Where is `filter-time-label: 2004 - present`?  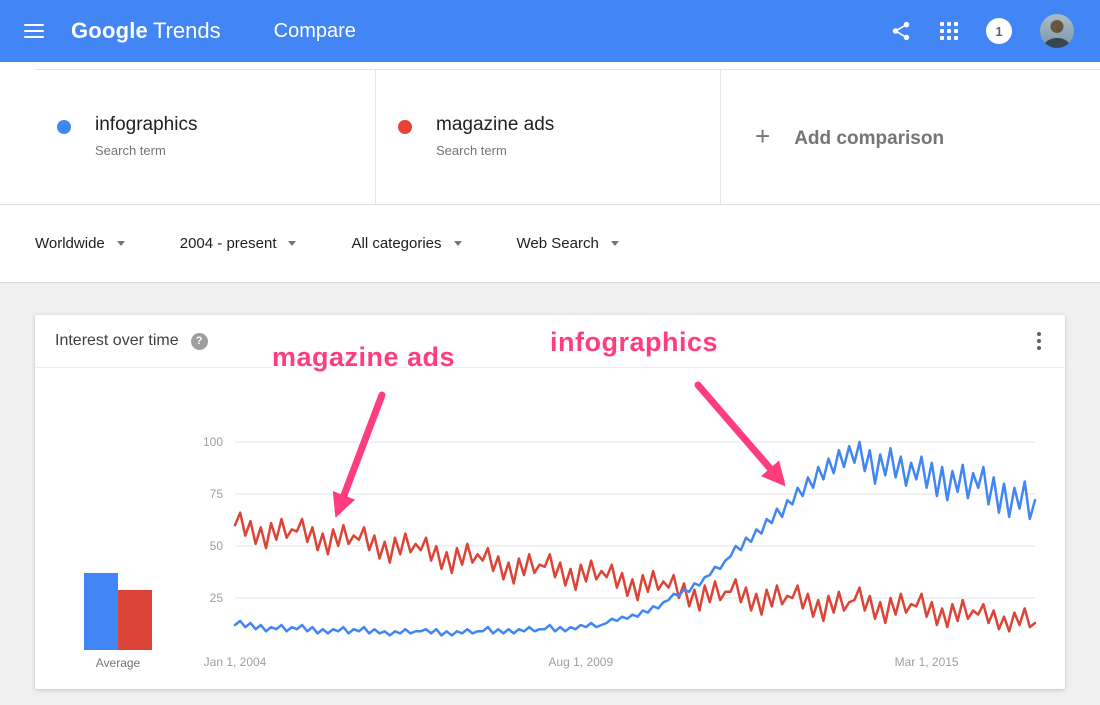
filter-time-label: 2004 - present is located at coordinates (228, 243).